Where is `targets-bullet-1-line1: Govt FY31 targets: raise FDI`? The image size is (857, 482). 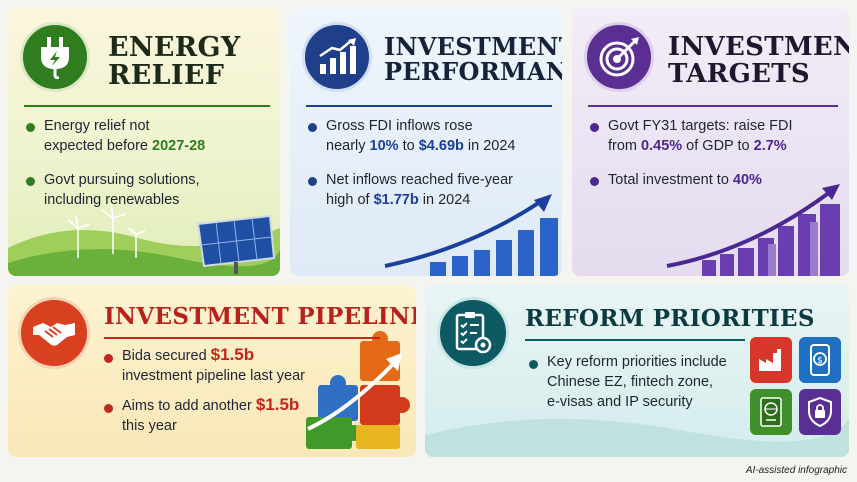
targets-bullet-1-line1: Govt FY31 targets: raise FDI is located at coordinates (700, 126).